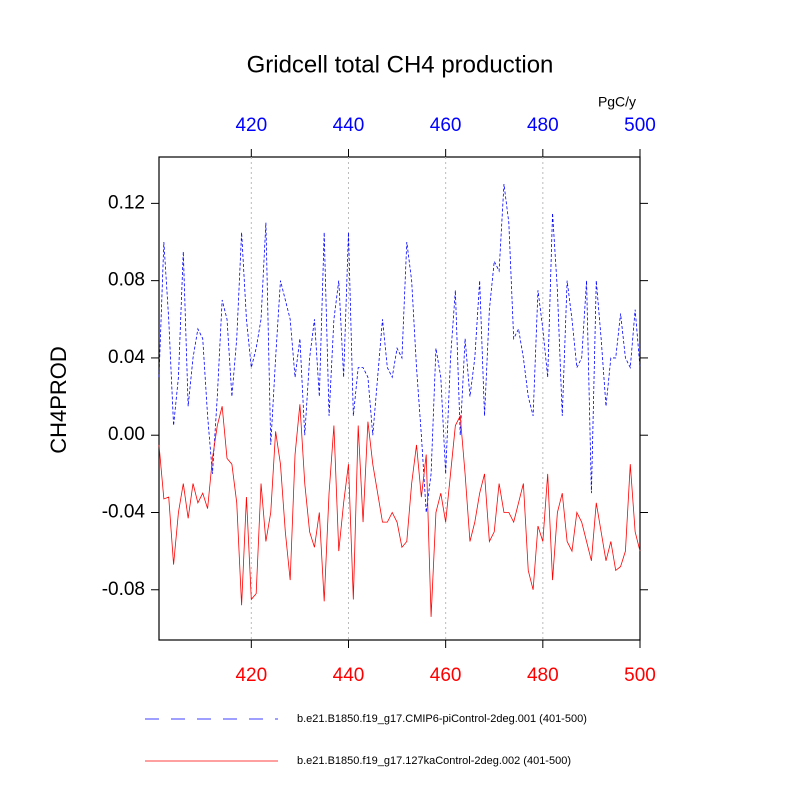 The height and width of the screenshot is (805, 800). Describe the element at coordinates (640, 125) in the screenshot. I see `x-top-tick-label: 500` at that location.